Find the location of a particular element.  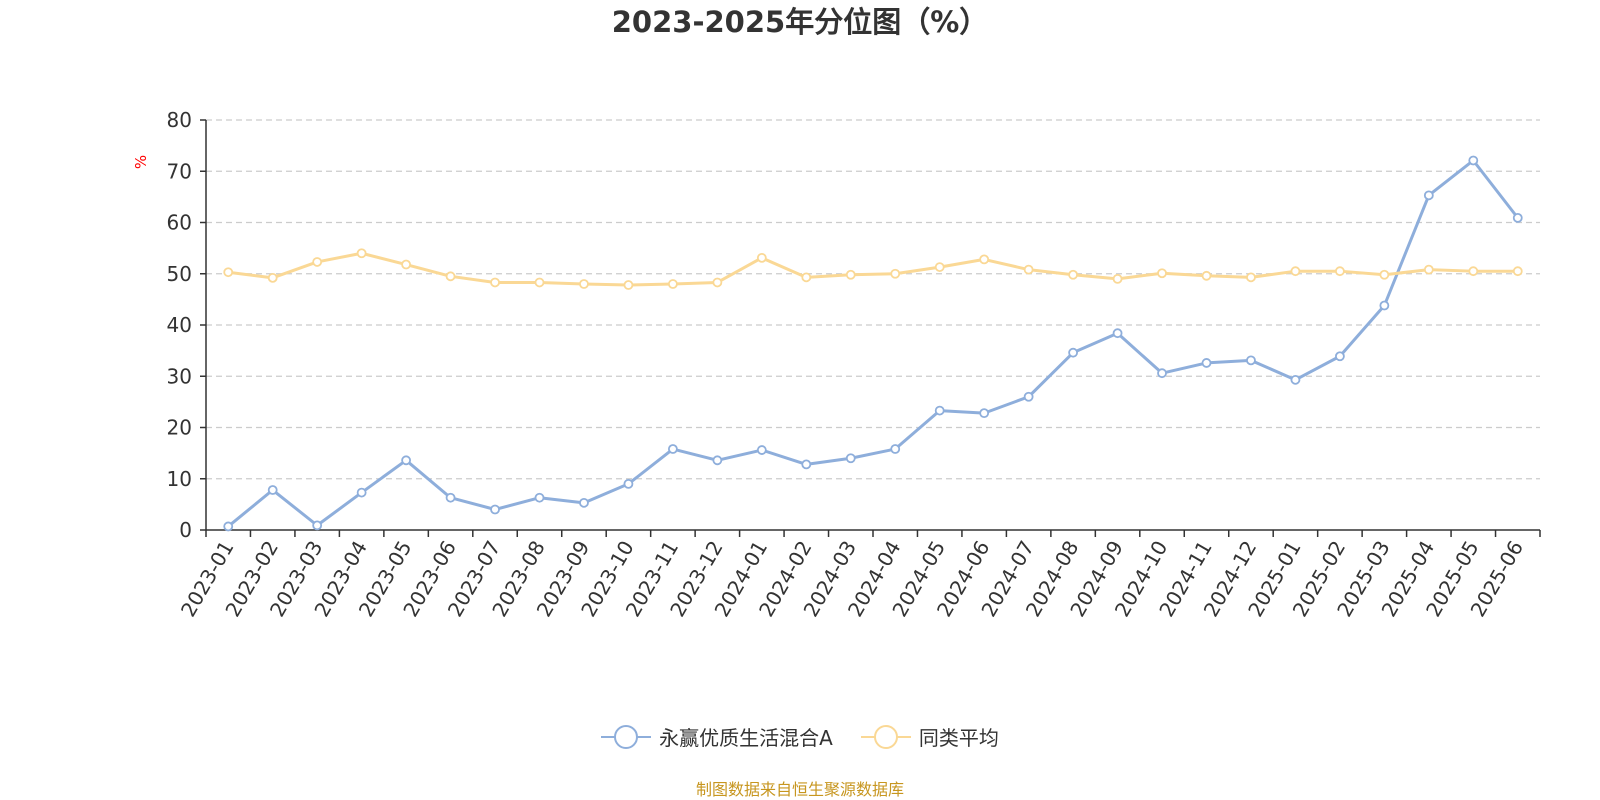

y-tick-label: 40 is located at coordinates (179, 325).